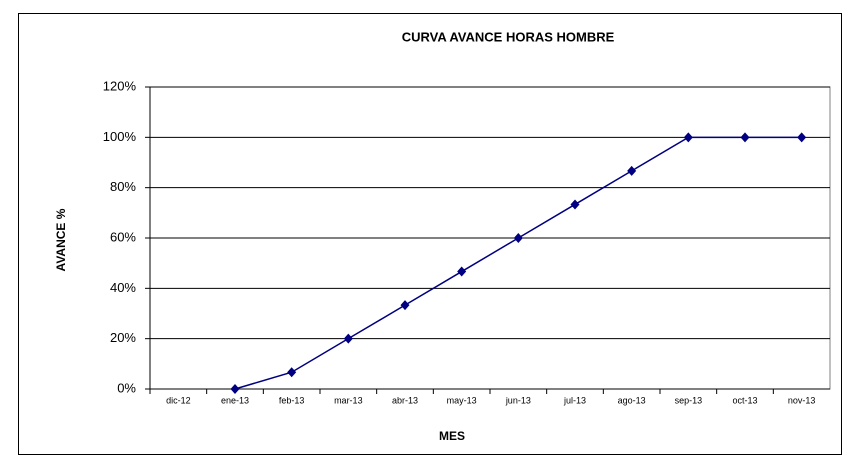 The width and height of the screenshot is (863, 455). Describe the element at coordinates (123, 186) in the screenshot. I see `y-tick-label: 80%` at that location.